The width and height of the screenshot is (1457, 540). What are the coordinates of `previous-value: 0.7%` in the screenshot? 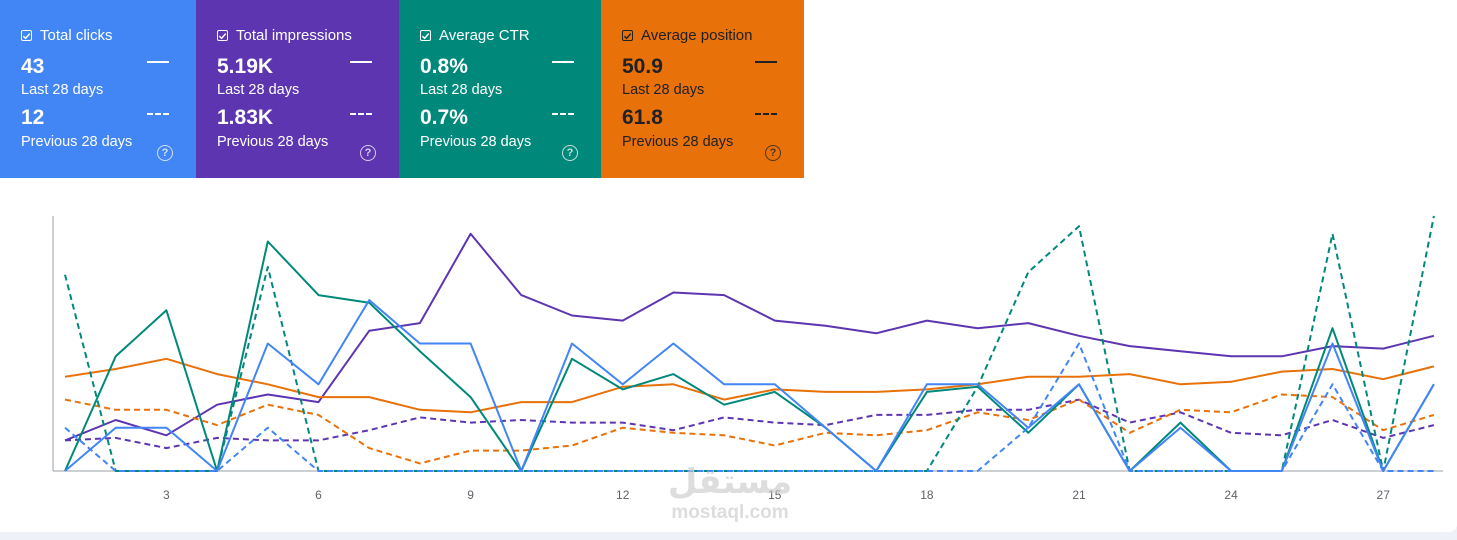 It's located at (444, 117).